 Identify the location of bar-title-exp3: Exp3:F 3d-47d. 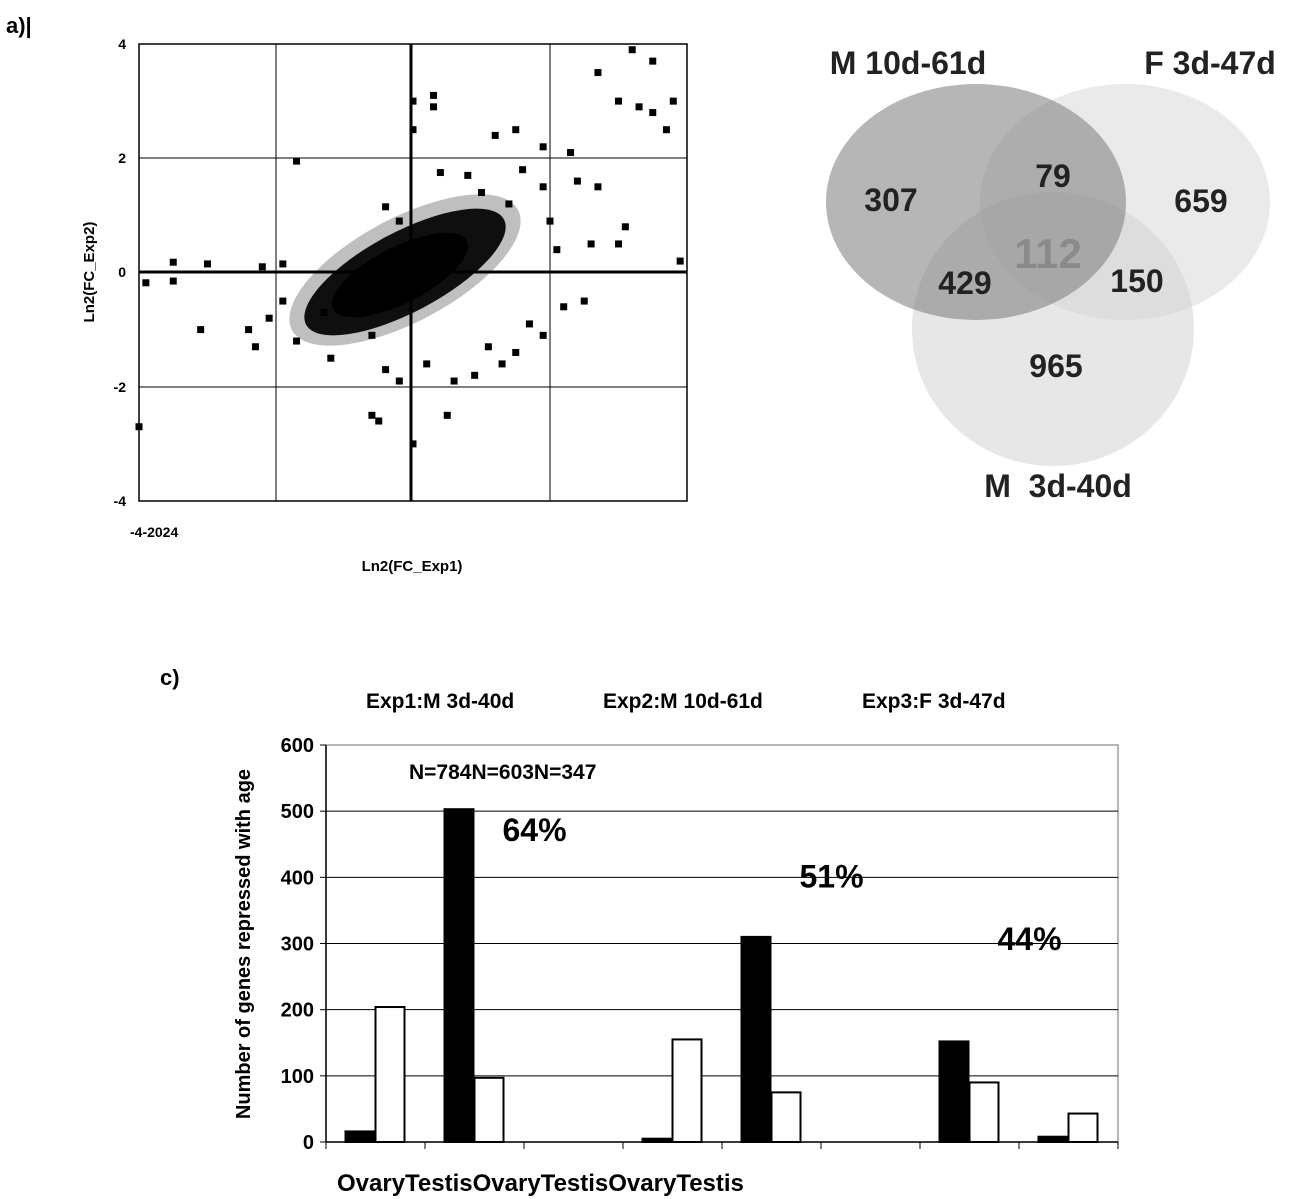
(934, 701).